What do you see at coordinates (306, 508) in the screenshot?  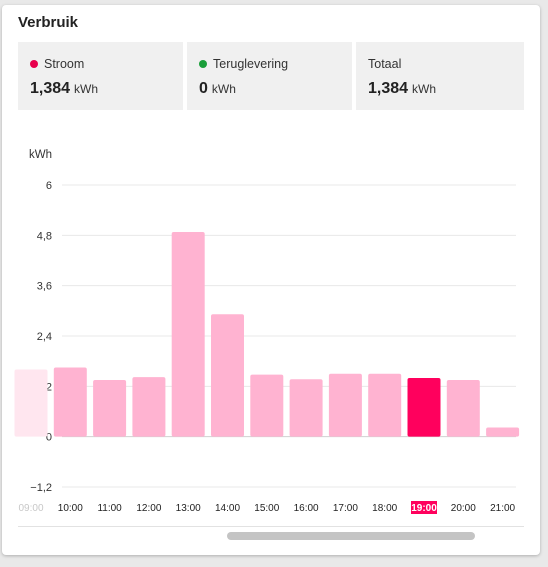 I see `x-tick-label: 16:00` at bounding box center [306, 508].